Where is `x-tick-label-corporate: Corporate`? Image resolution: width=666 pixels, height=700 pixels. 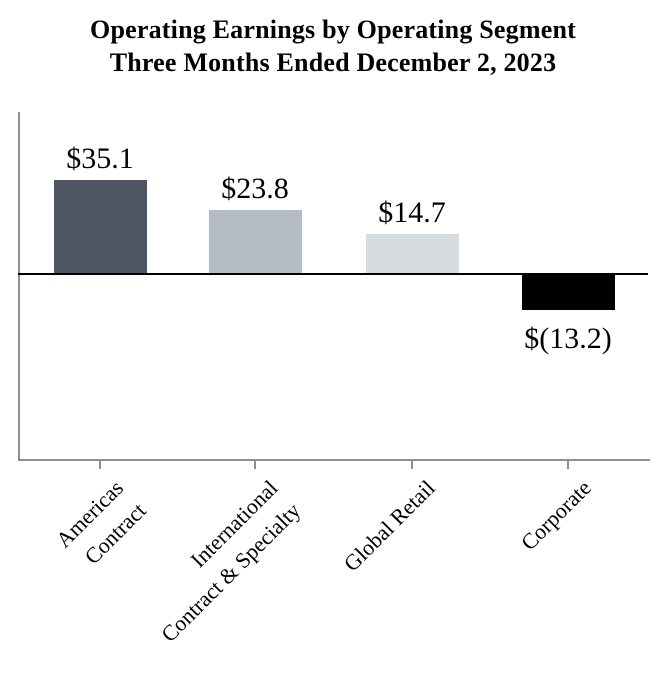
x-tick-label-corporate: Corporate is located at coordinates (556, 515).